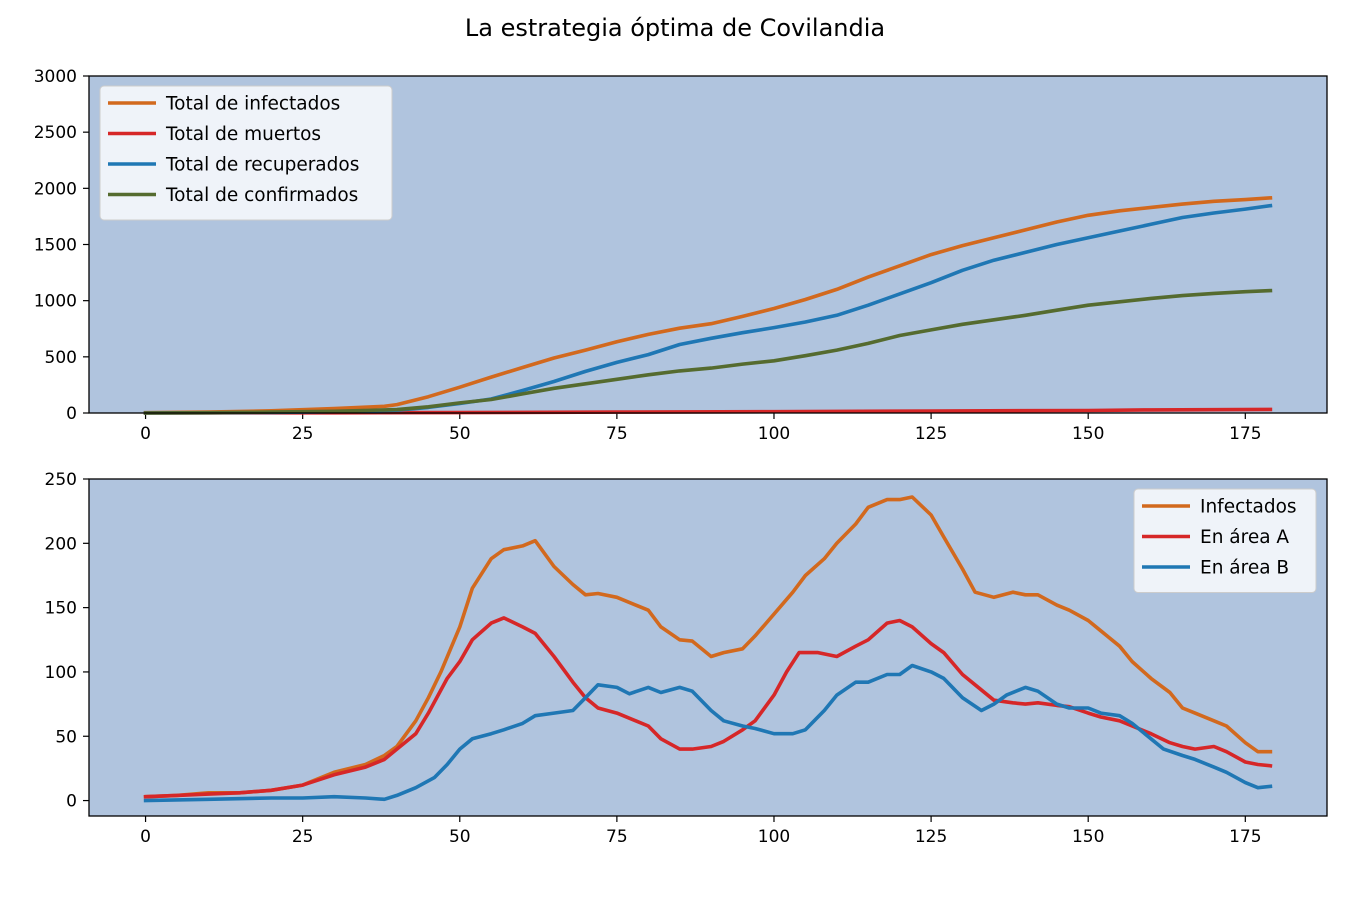 This screenshot has height=900, width=1350. Describe the element at coordinates (1244, 537) in the screenshot. I see `legend-label-en-area-a: En área A` at that location.